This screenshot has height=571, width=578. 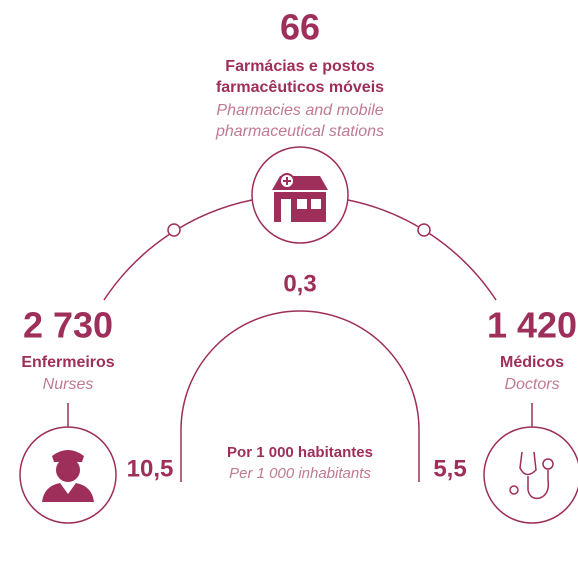 What do you see at coordinates (532, 325) in the screenshot?
I see `doctor-count: 1 420` at bounding box center [532, 325].